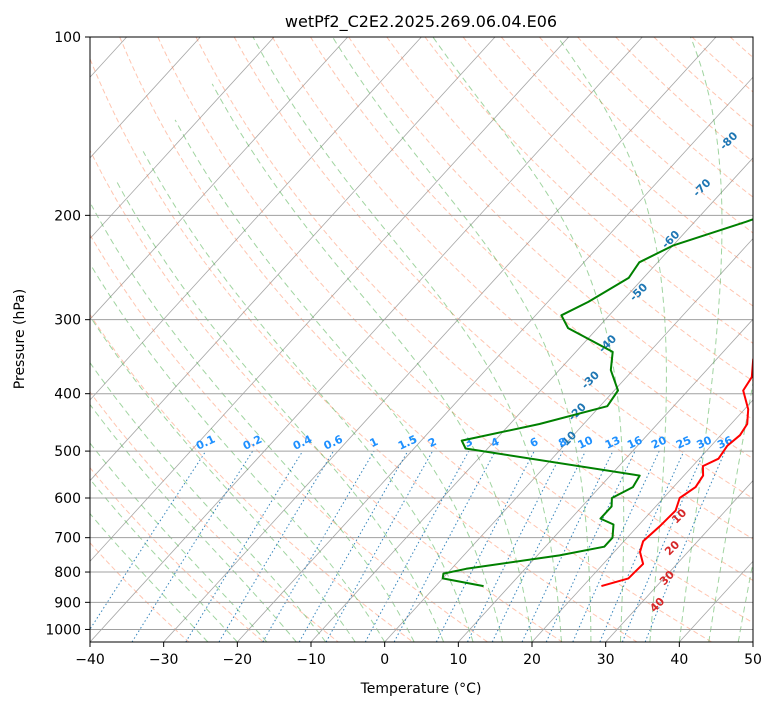 The image size is (775, 708). What do you see at coordinates (612, 443) in the screenshot?
I see `mixing-ratio-label: 13` at bounding box center [612, 443].